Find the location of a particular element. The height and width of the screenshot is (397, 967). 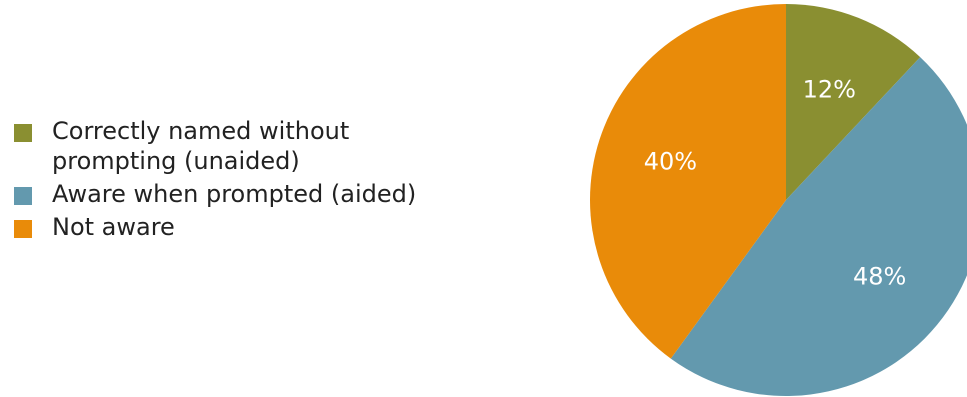

data-label-unaided: 12% is located at coordinates (829, 90).